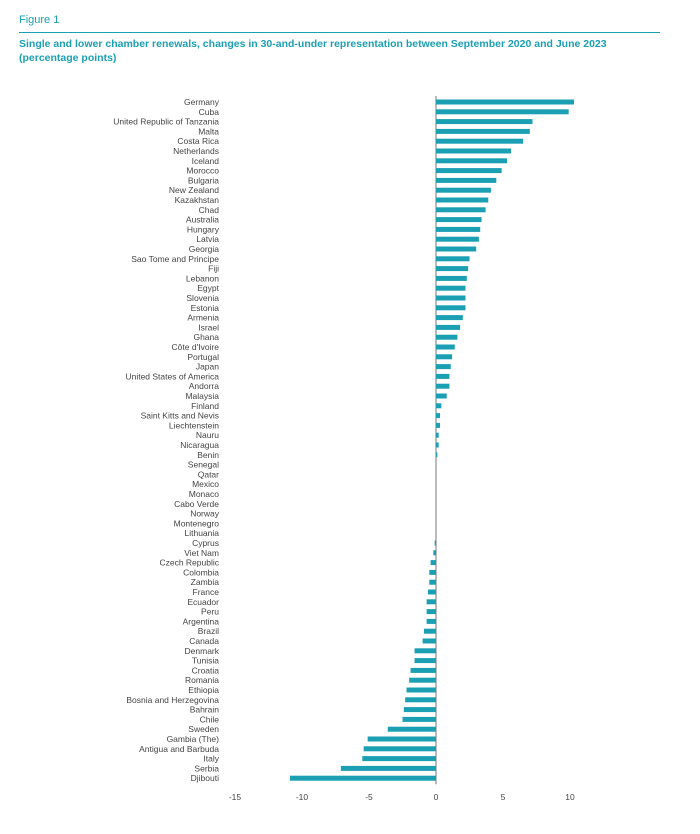 The width and height of the screenshot is (700, 834). I want to click on x-tick-label: -10, so click(302, 797).